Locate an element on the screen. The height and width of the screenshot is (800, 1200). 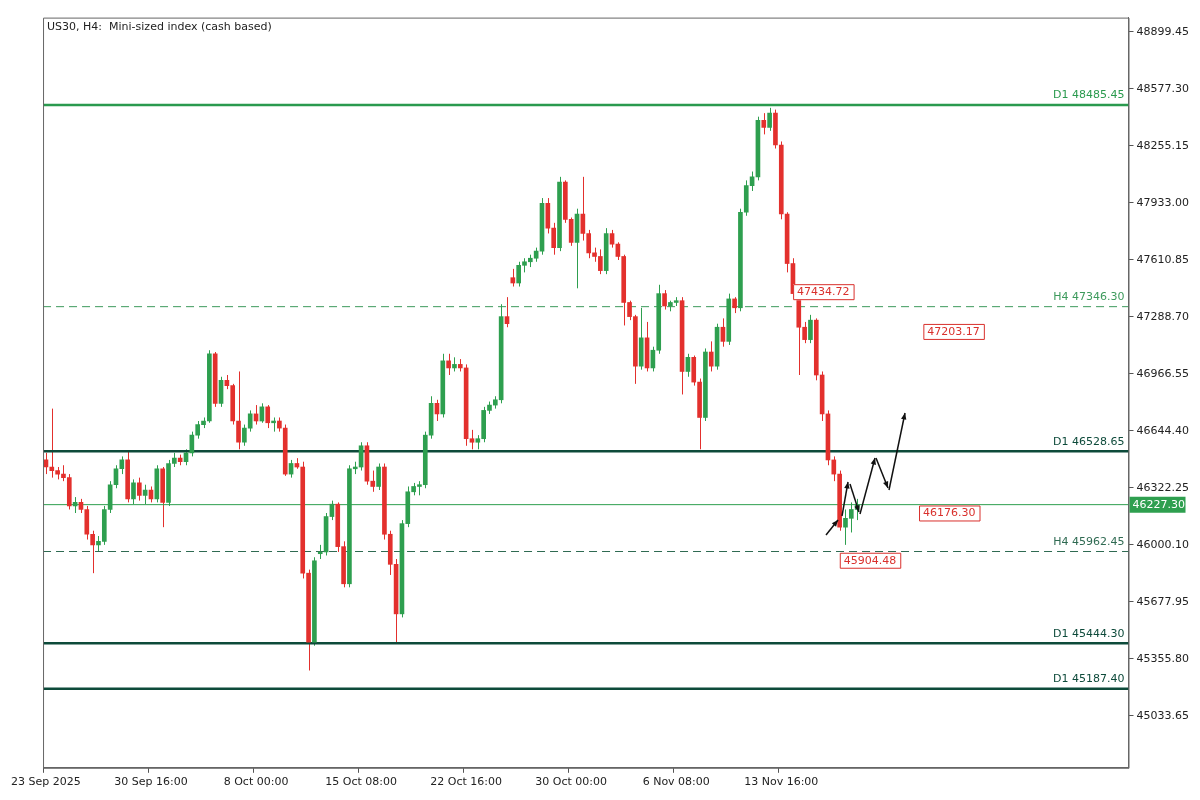
y-tick-label: 48899.45 is located at coordinates (1163, 31).